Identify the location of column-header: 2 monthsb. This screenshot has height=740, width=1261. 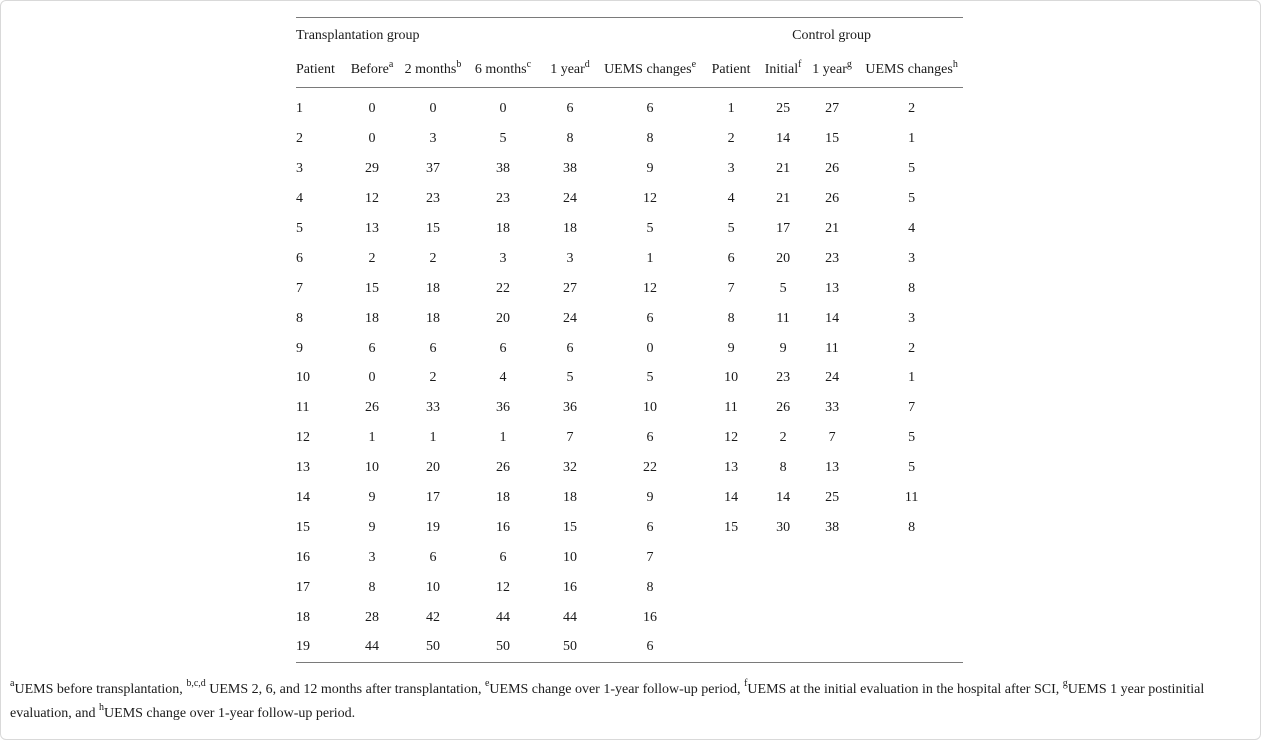
(433, 70).